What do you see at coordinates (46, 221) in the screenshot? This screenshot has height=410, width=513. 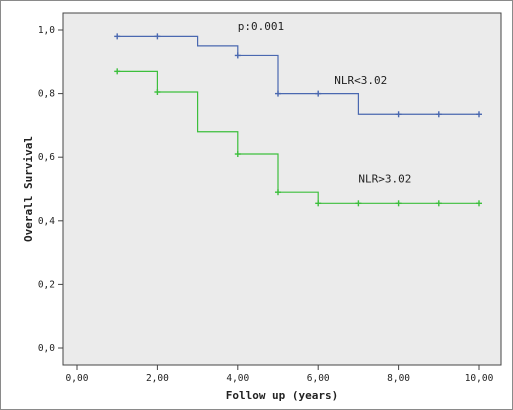 I see `y-tick-label: 0,4` at bounding box center [46, 221].